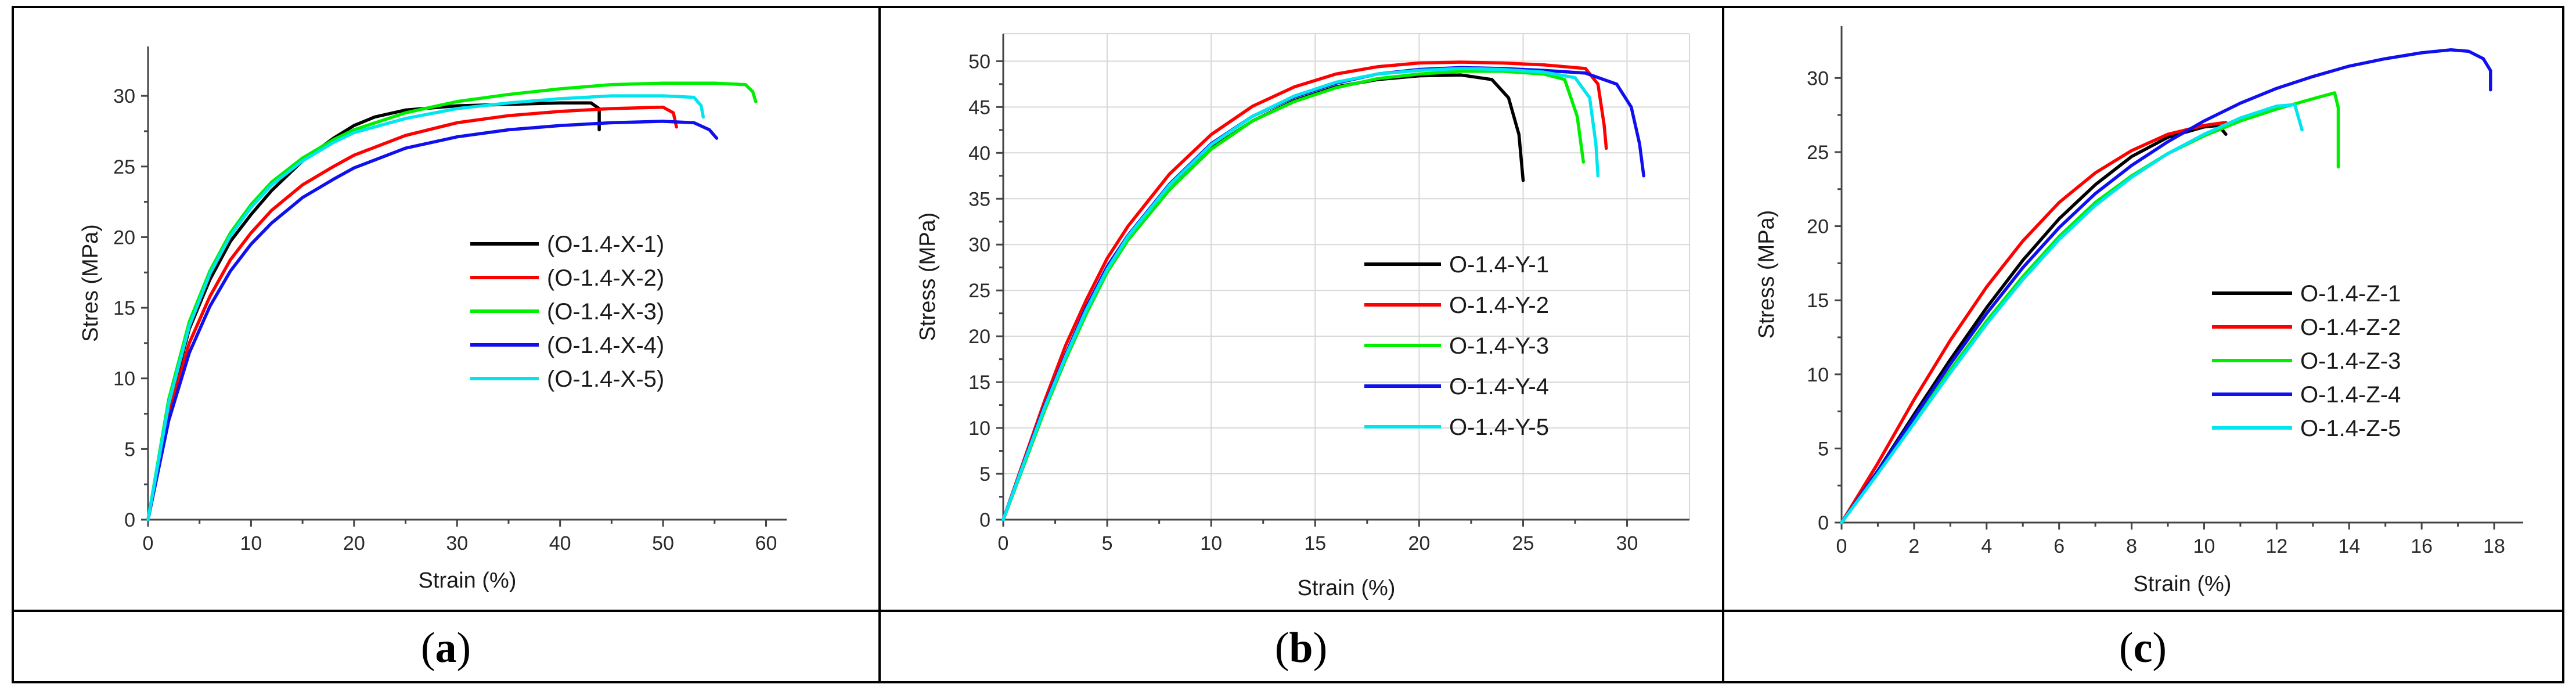 The image size is (2576, 695). I want to click on legend-label: (O-1.4-X-5), so click(605, 379).